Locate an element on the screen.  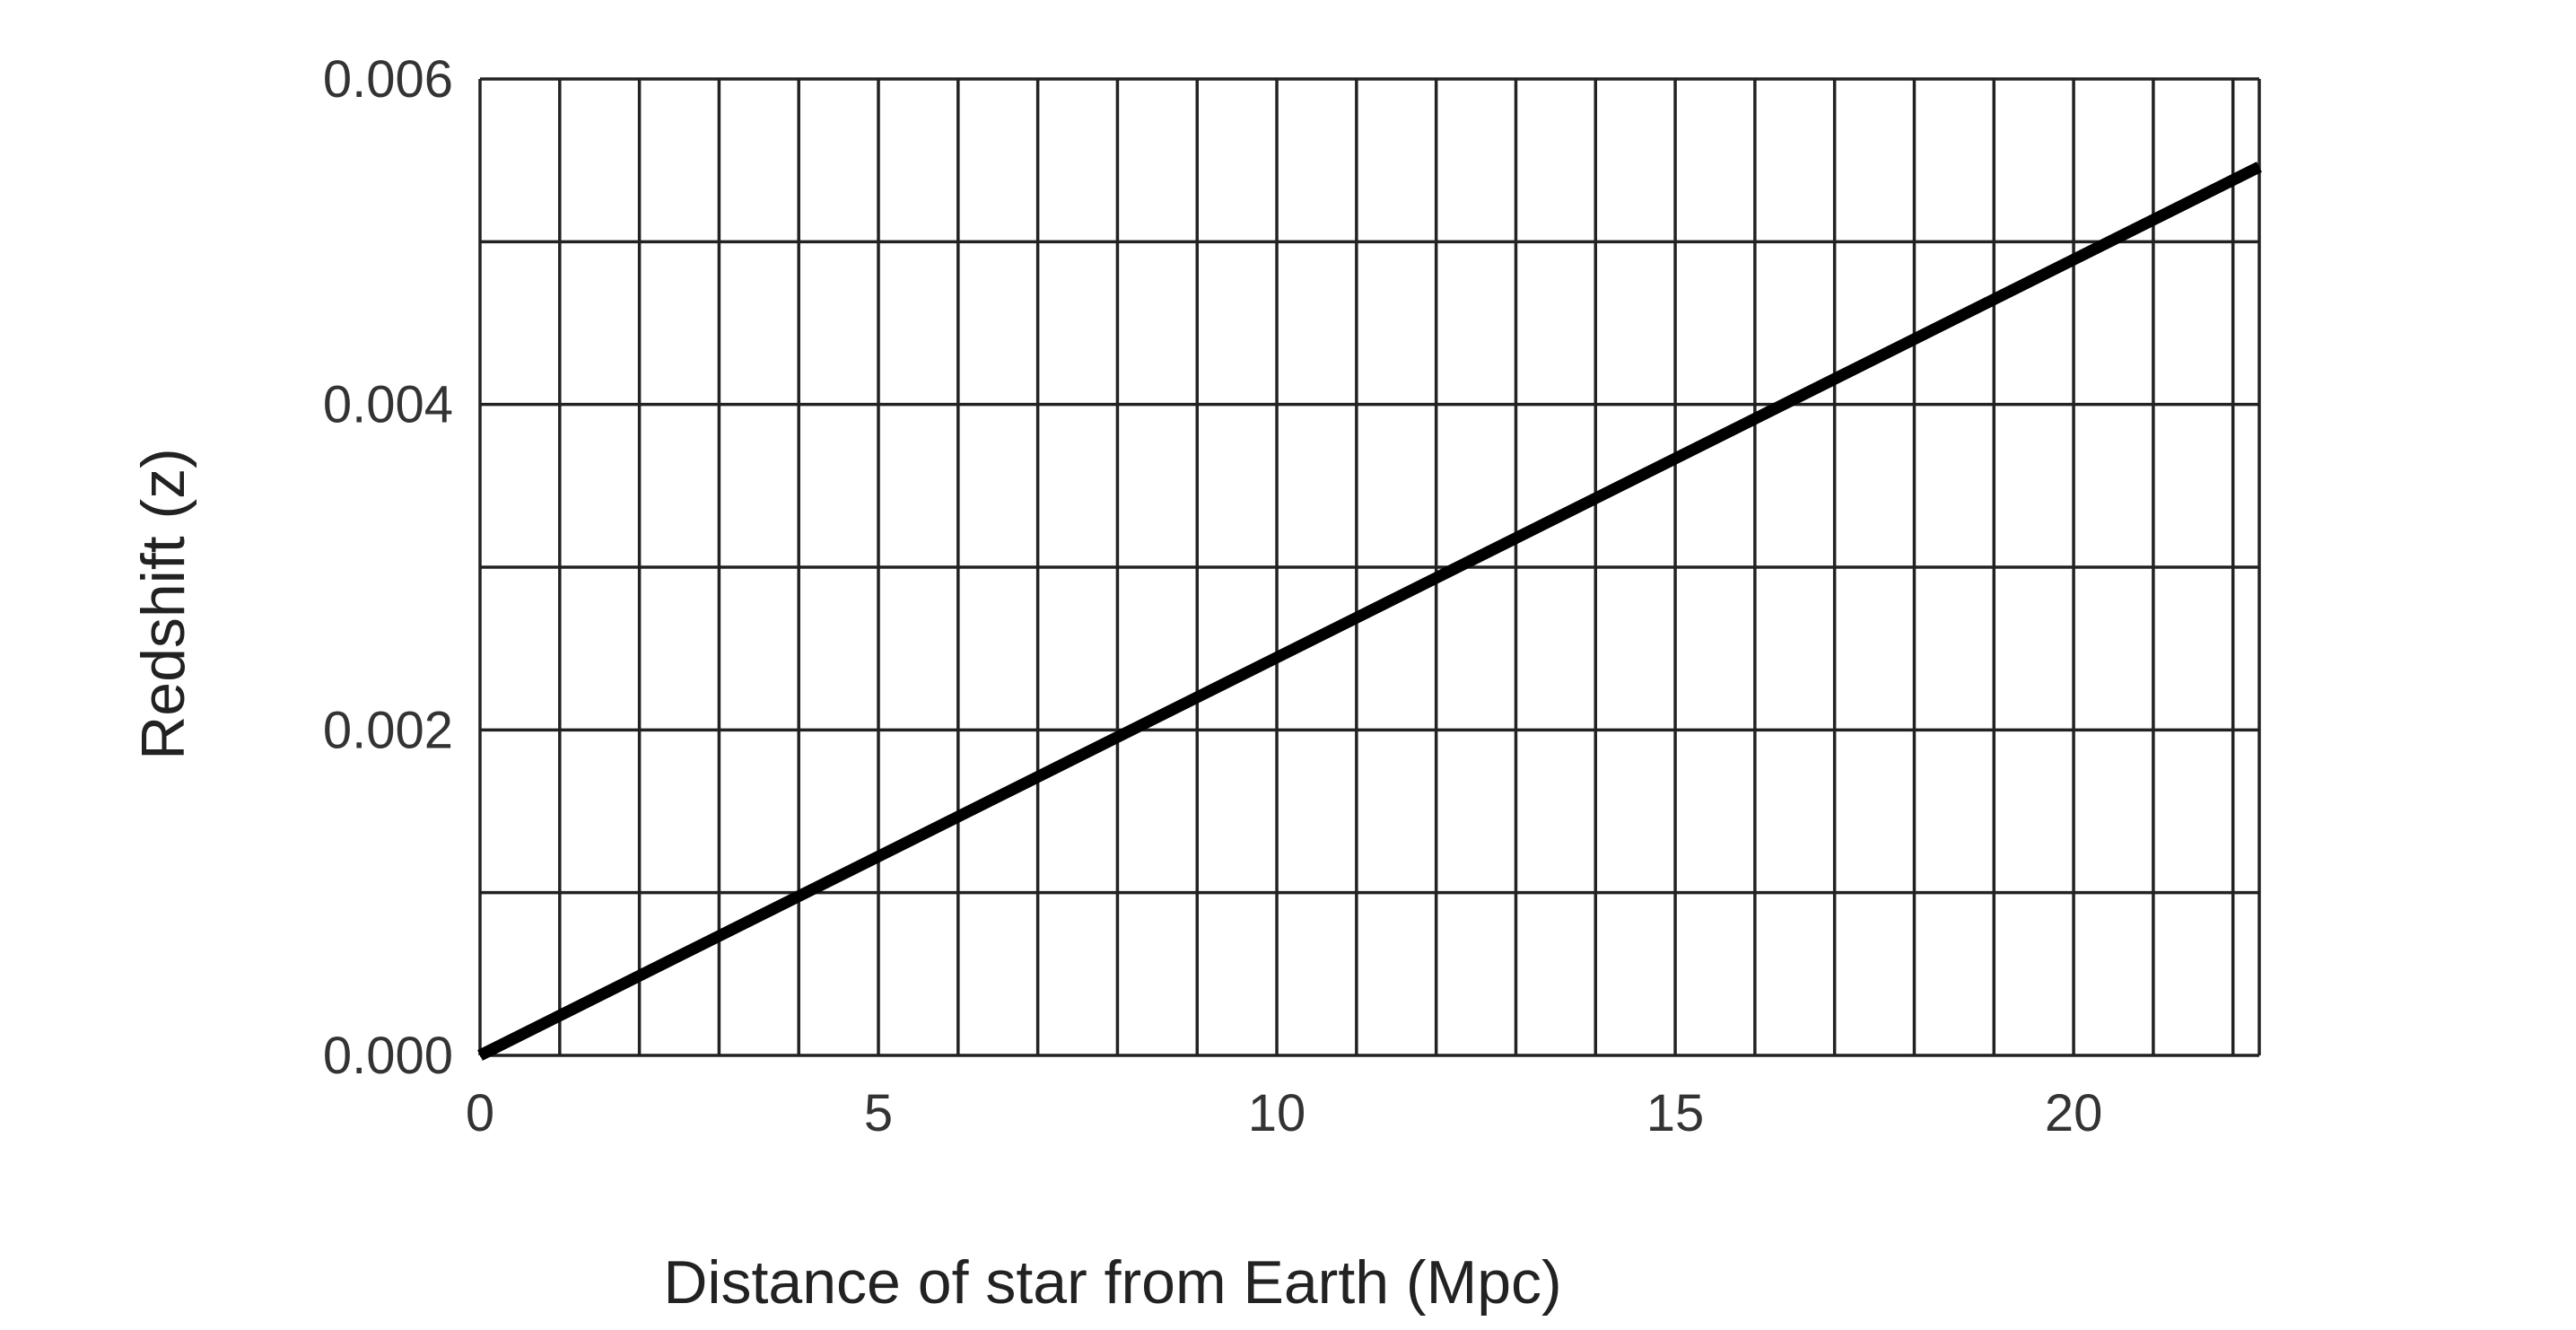
x-tick-label: 20 is located at coordinates (2074, 1113).